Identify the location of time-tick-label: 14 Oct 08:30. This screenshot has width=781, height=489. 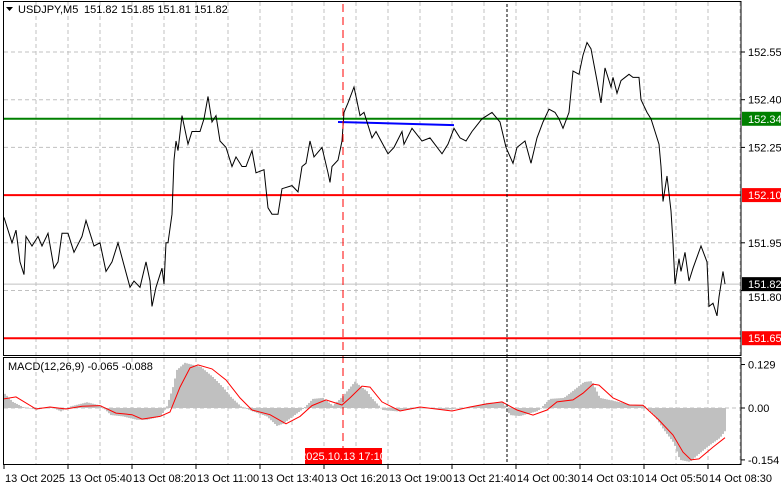
(740, 479).